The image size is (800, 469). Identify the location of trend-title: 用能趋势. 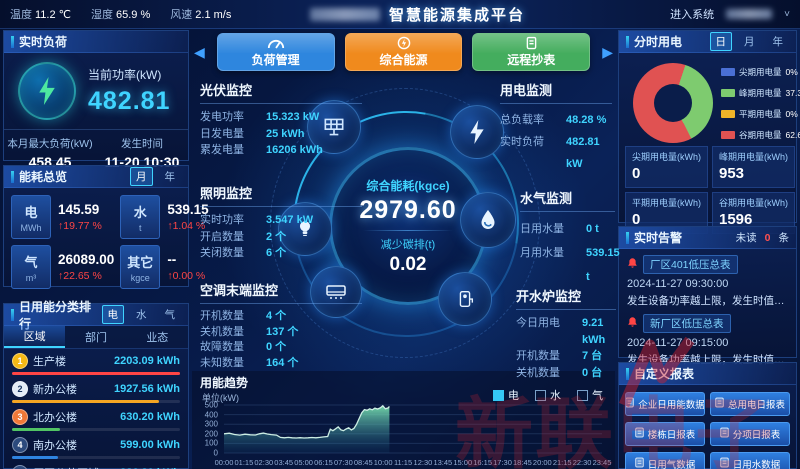
(224, 383).